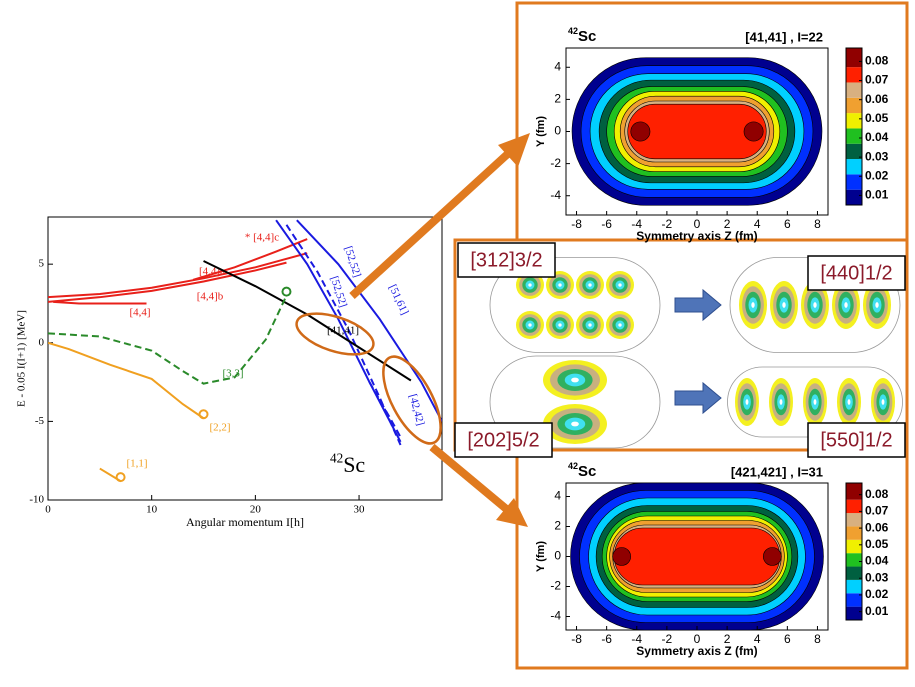 The width and height of the screenshot is (915, 687). I want to click on series-label: [3,3], so click(232, 374).